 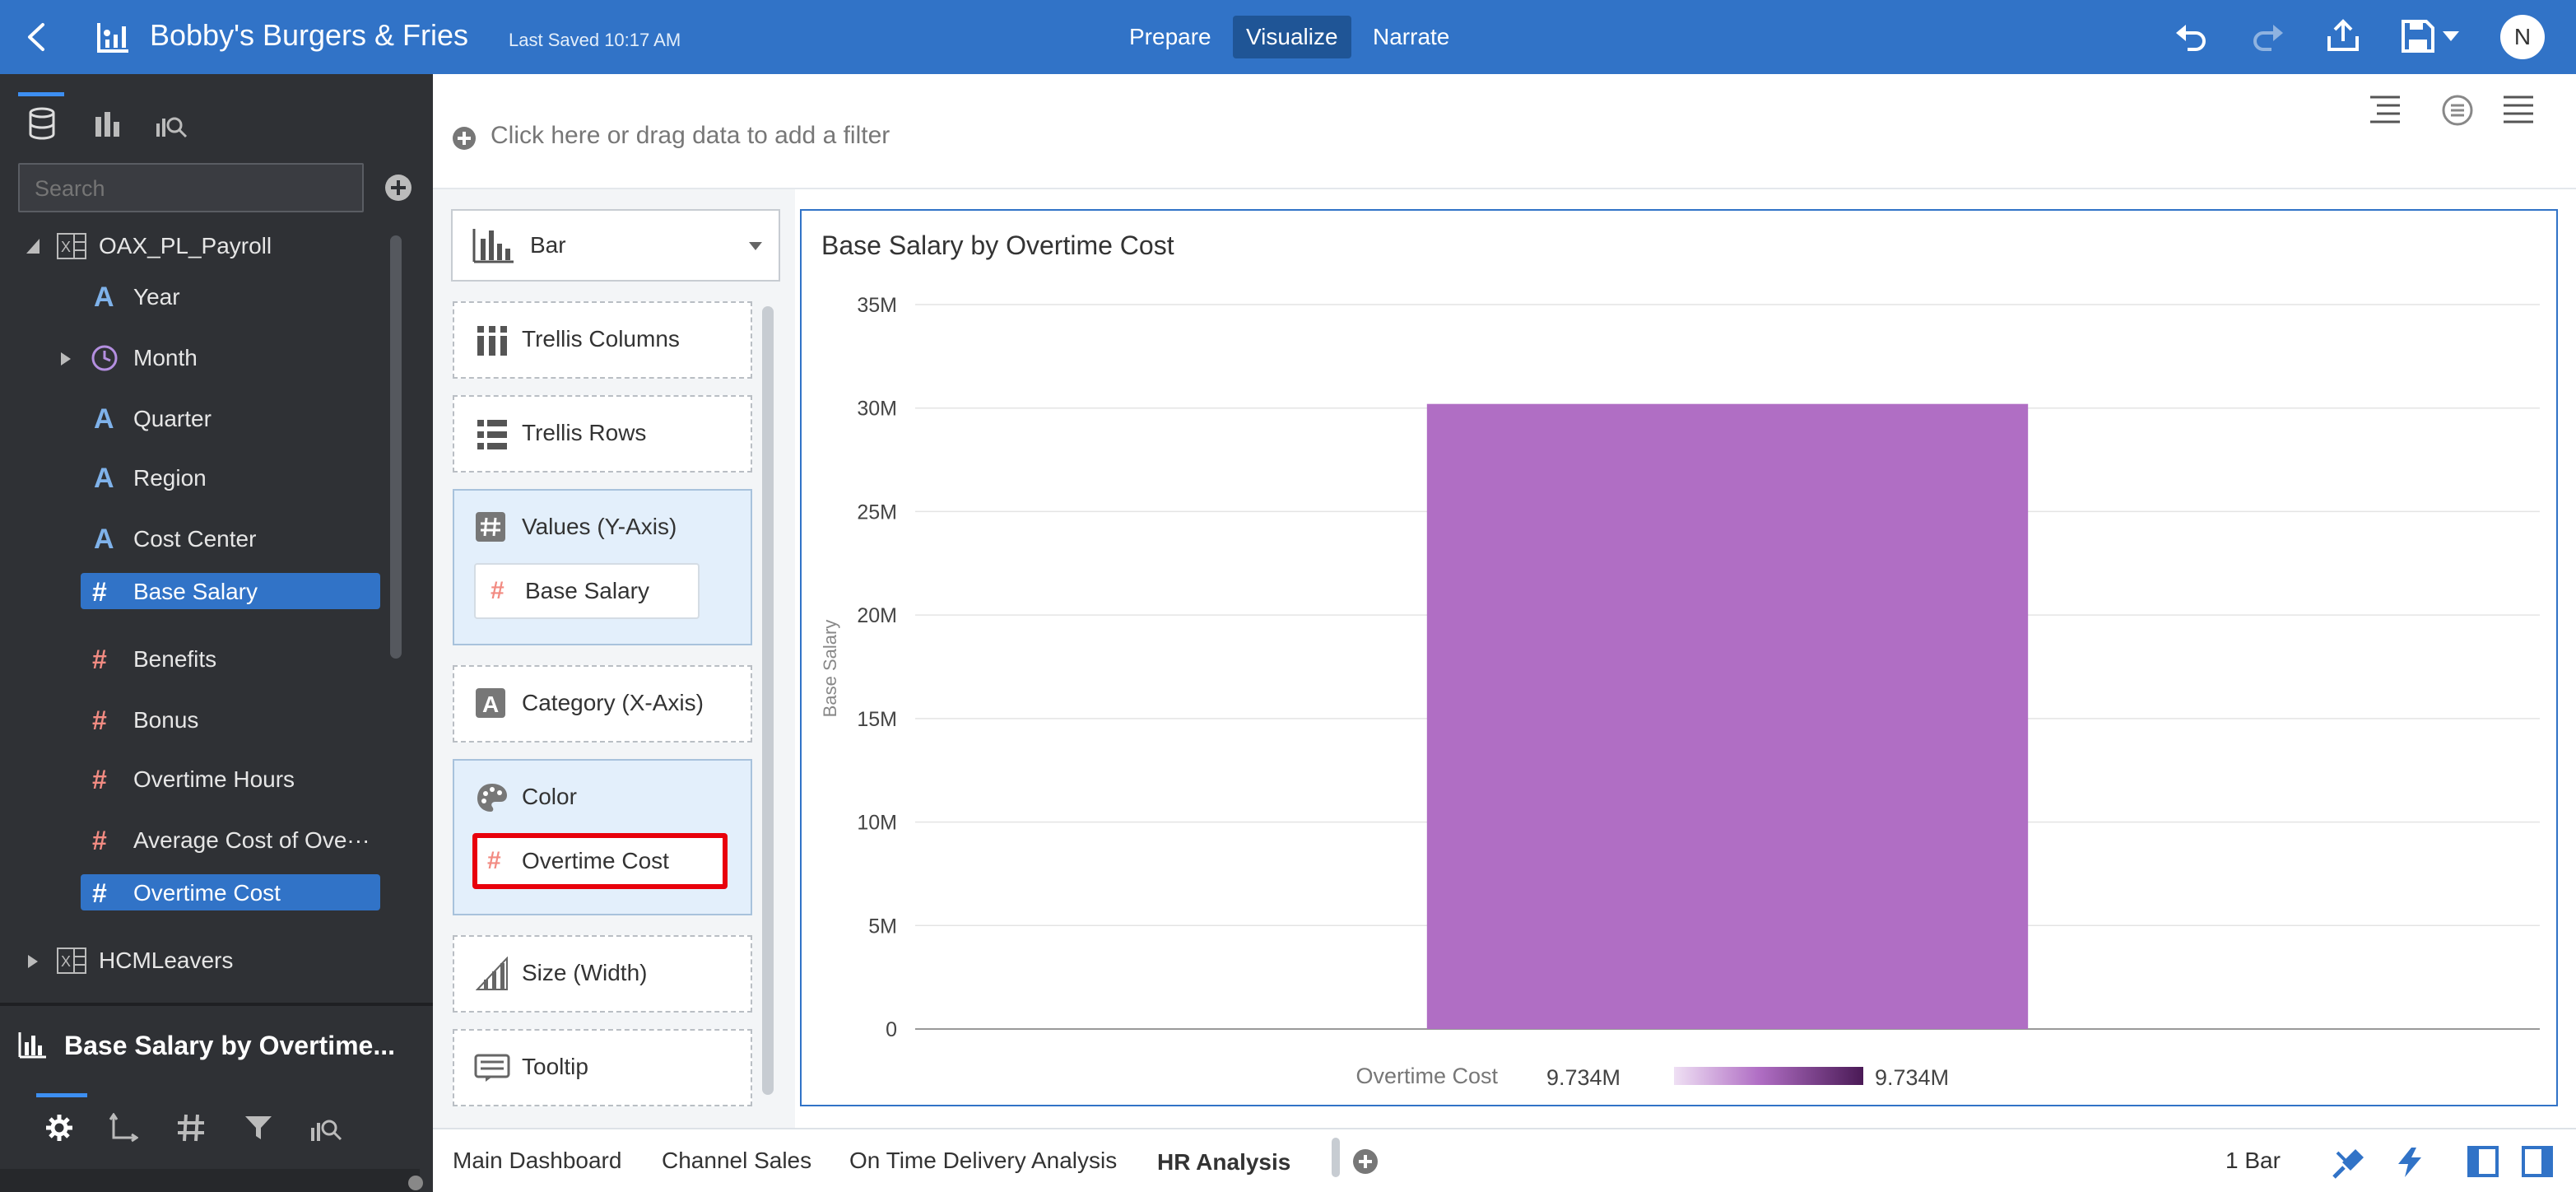 What do you see at coordinates (1504, 131) in the screenshot?
I see `filter-bar: Click here or drag data to add a filter` at bounding box center [1504, 131].